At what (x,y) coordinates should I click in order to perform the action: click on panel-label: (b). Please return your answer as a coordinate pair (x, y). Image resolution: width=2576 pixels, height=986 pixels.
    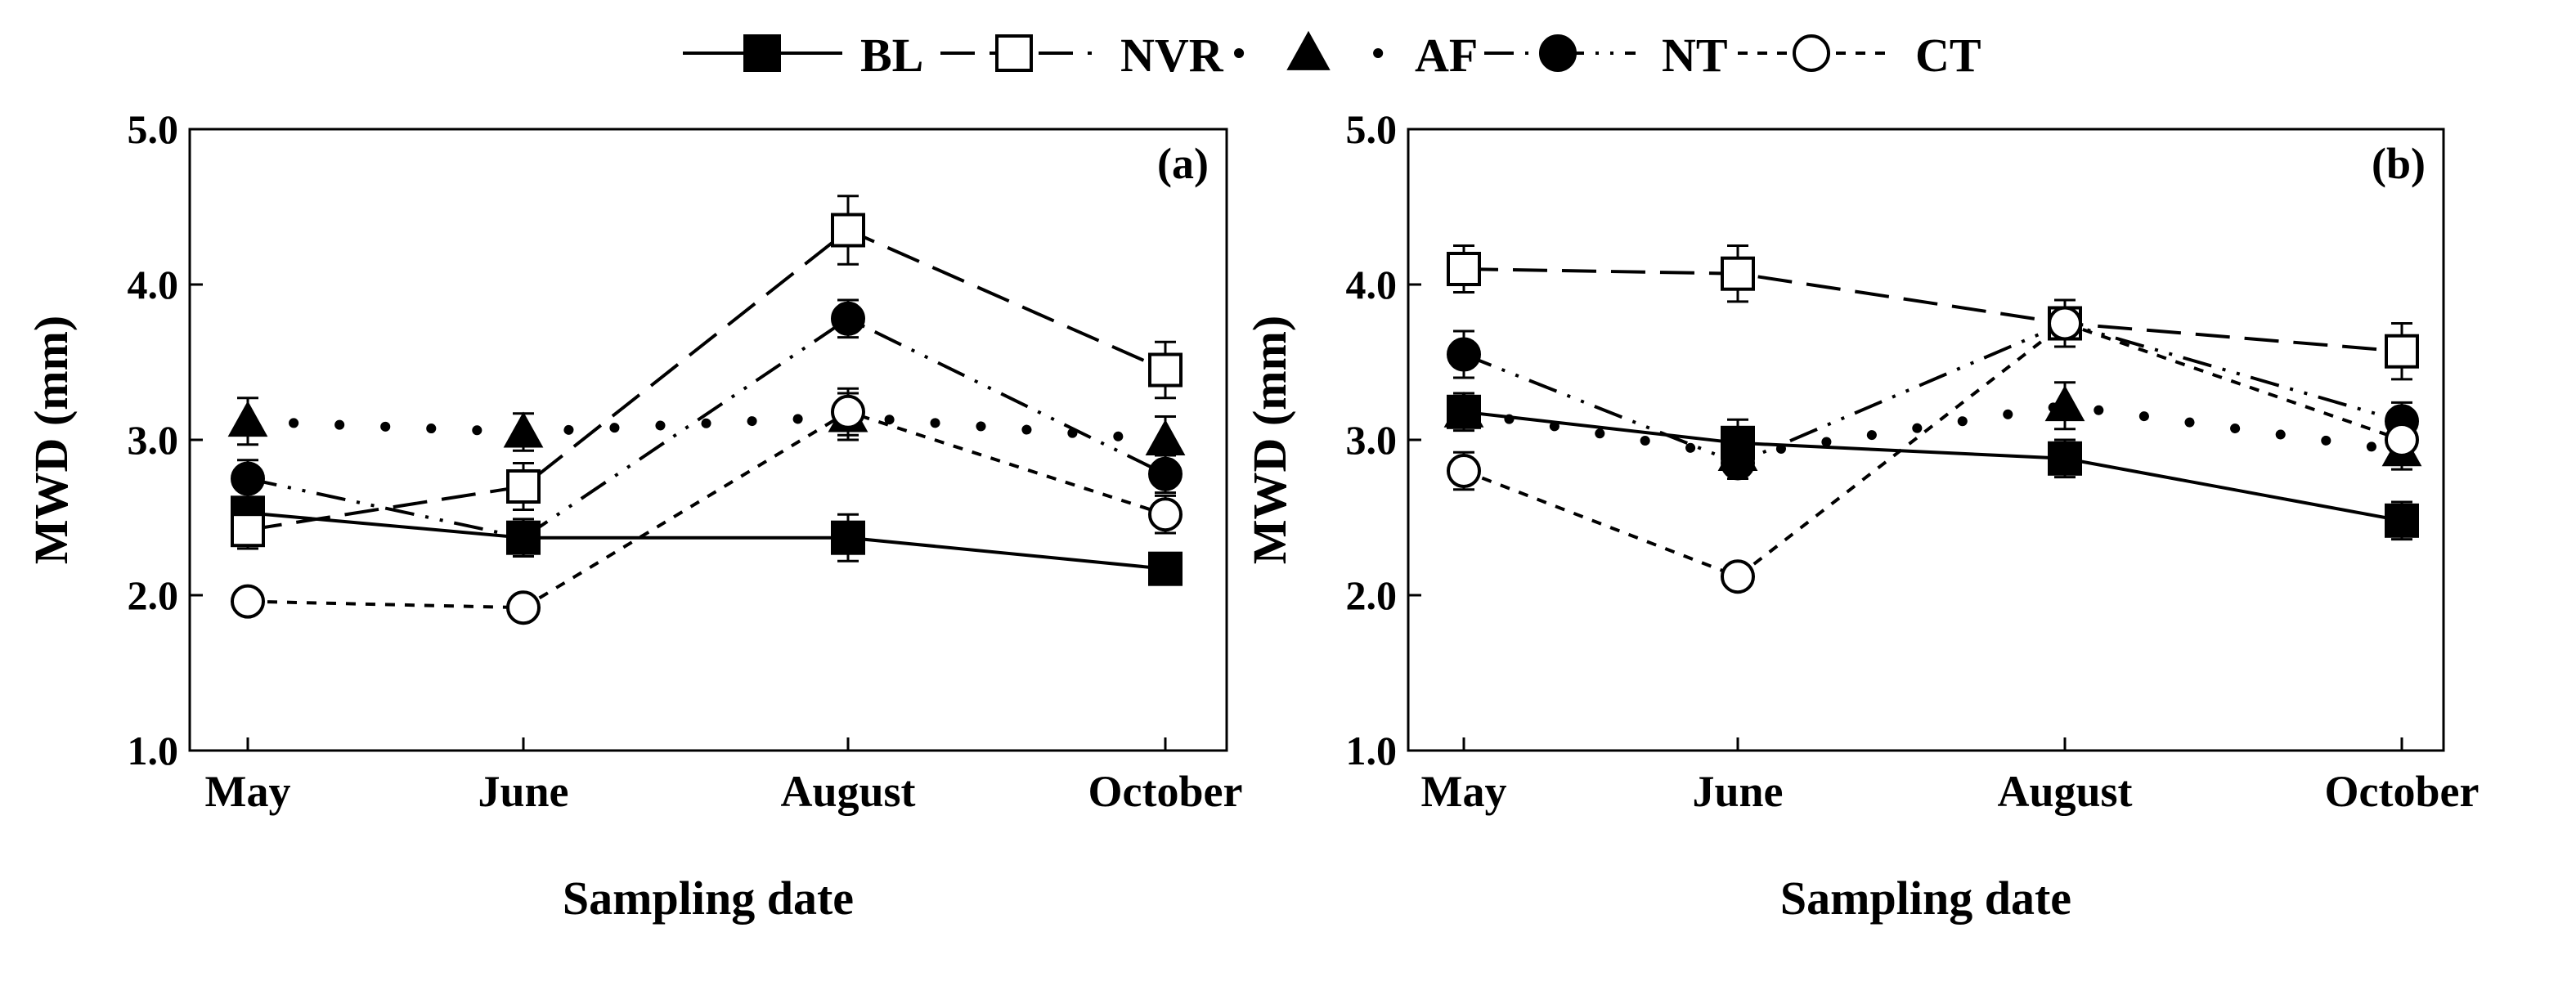
    Looking at the image, I should click on (2399, 164).